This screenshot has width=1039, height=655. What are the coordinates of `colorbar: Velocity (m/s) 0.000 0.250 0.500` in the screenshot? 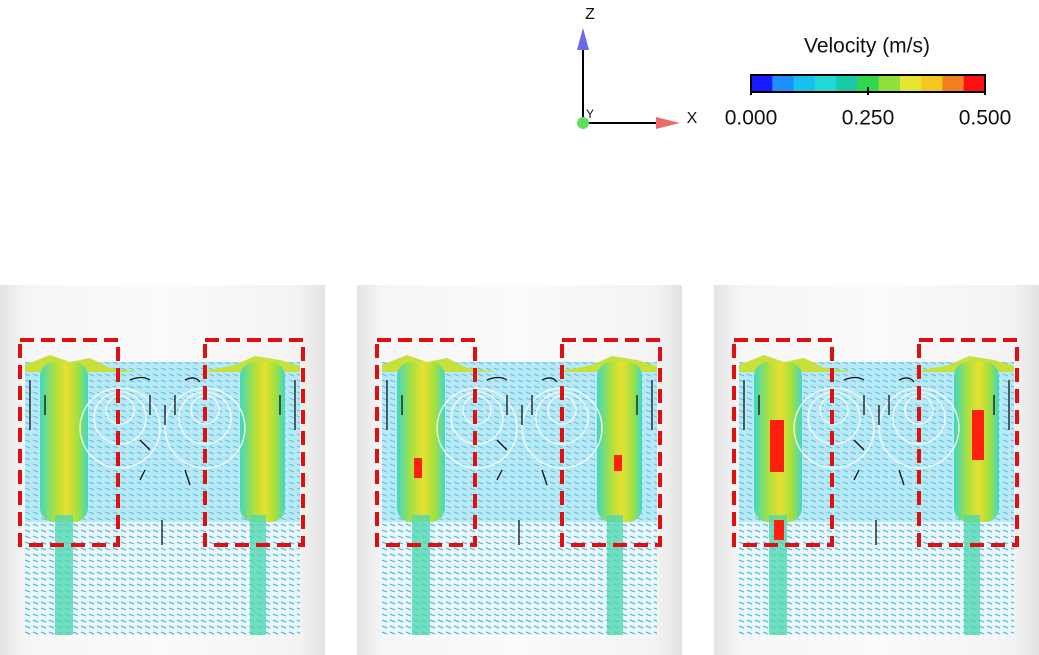 It's located at (868, 82).